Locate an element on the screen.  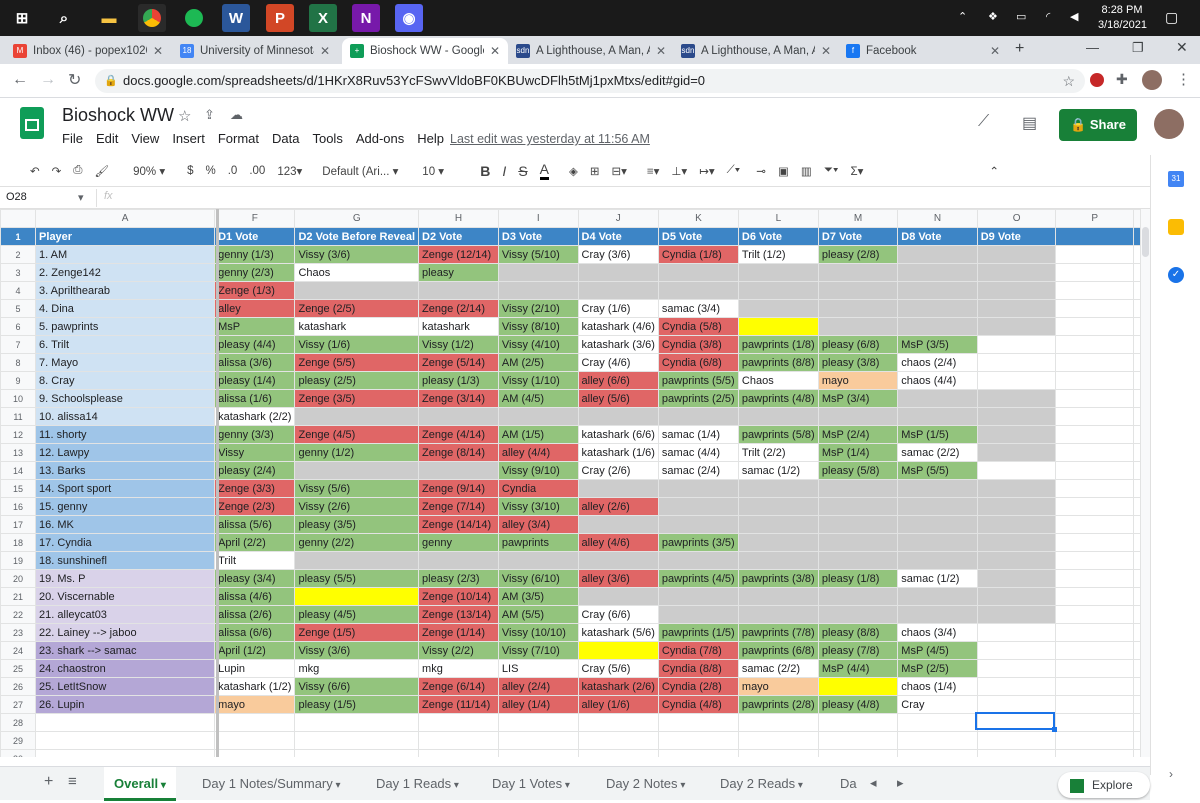
row-number: 3 is located at coordinates (18, 272).